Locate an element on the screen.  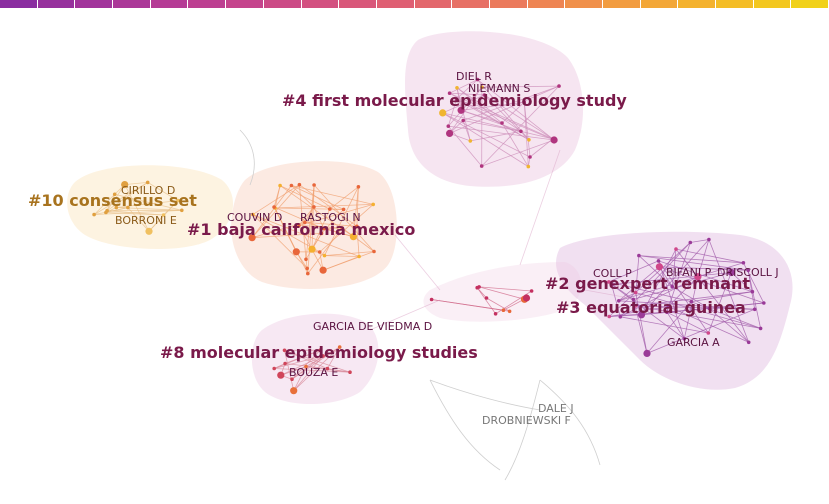
author-label: CIRILLO D is located at coordinates (148, 190).